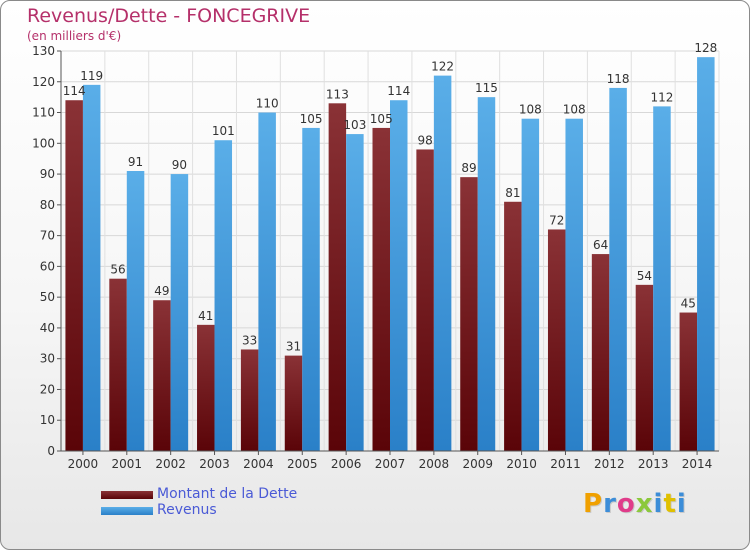 This screenshot has height=550, width=750. I want to click on x-tick-label: 2010, so click(521, 464).